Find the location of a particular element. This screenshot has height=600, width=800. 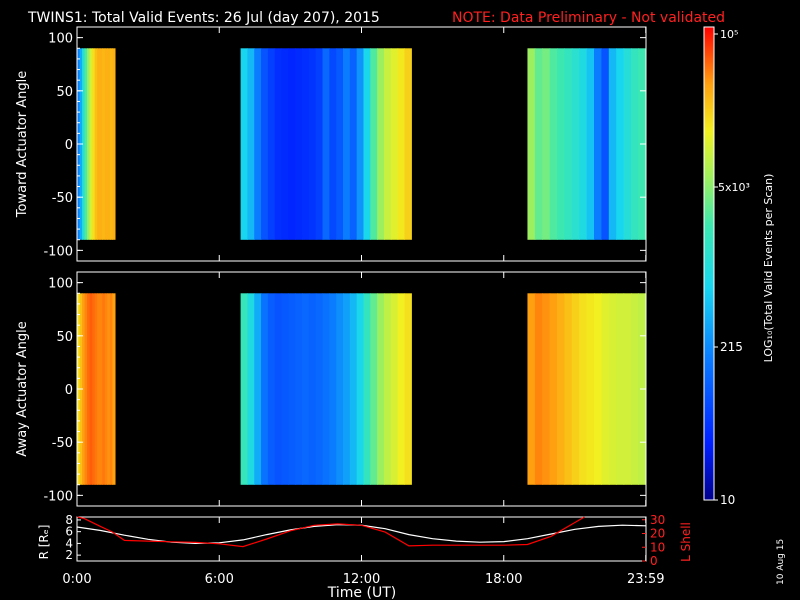

time-axis-label: Time (UT) is located at coordinates (361, 592).